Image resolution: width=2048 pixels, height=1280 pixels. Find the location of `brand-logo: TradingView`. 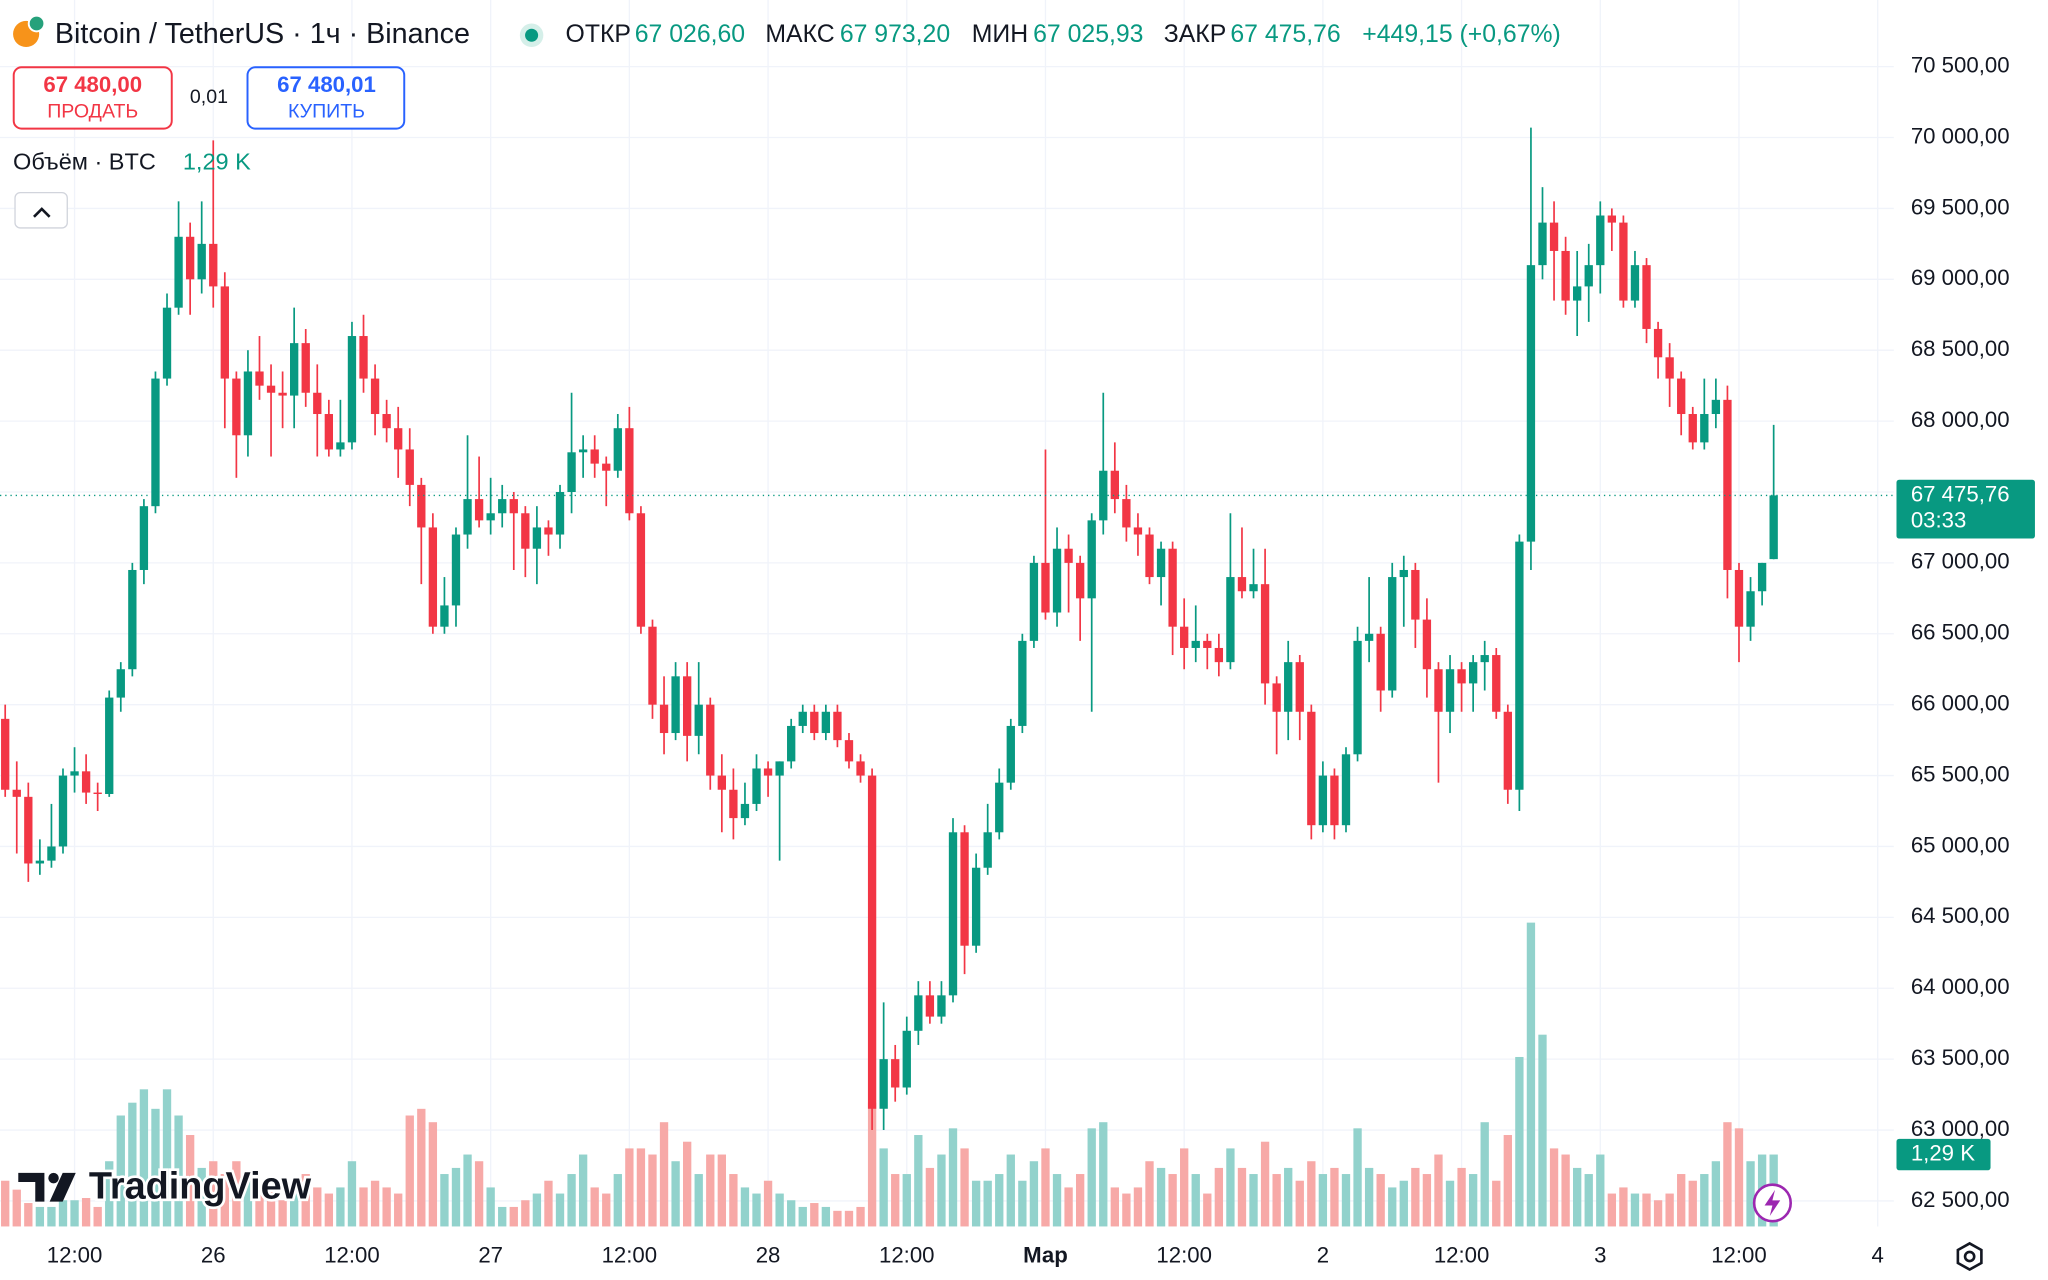

brand-logo: TradingView is located at coordinates (166, 1186).